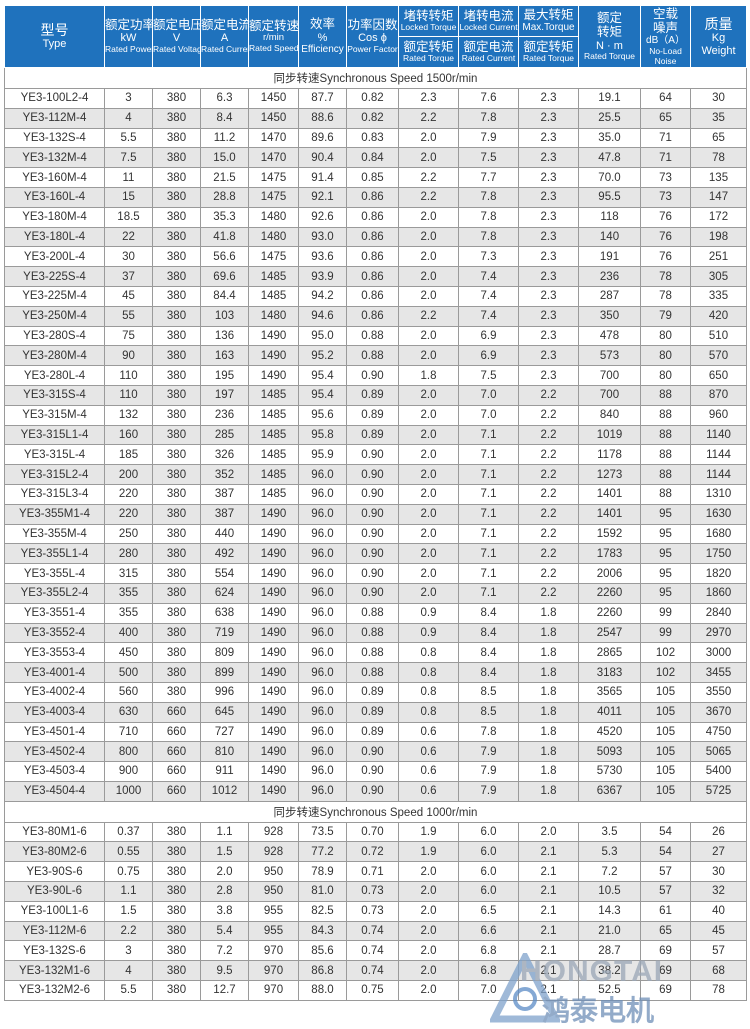 The width and height of the screenshot is (750, 1029). What do you see at coordinates (129, 49) in the screenshot?
I see `header-power-en: Rated Power` at bounding box center [129, 49].